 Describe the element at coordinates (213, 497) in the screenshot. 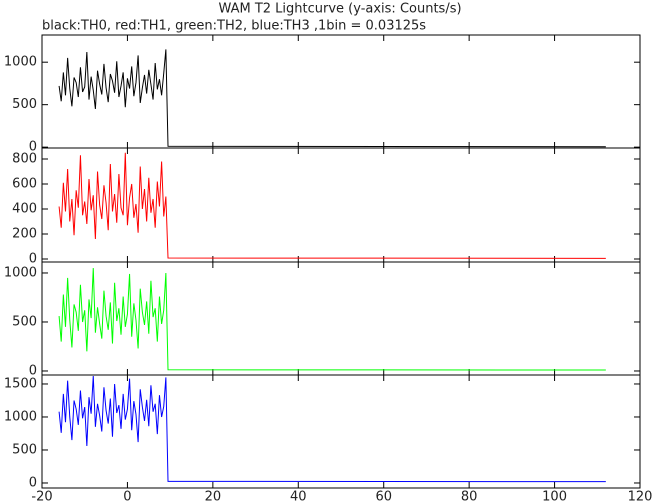

I see `x-tick-label: 20` at that location.